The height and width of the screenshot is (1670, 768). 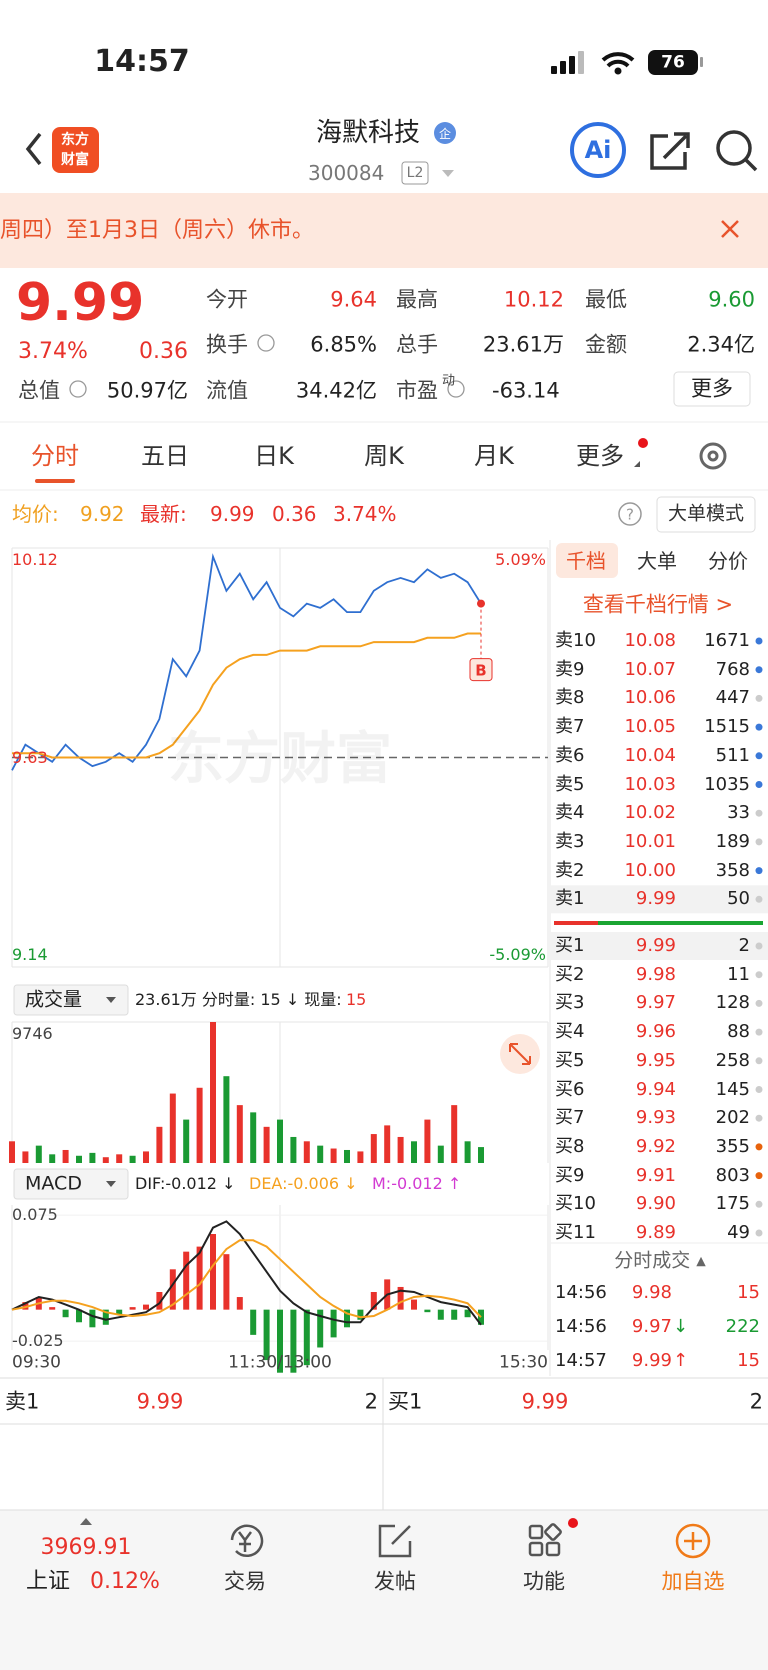 What do you see at coordinates (545, 1540) in the screenshot?
I see `function-icon` at bounding box center [545, 1540].